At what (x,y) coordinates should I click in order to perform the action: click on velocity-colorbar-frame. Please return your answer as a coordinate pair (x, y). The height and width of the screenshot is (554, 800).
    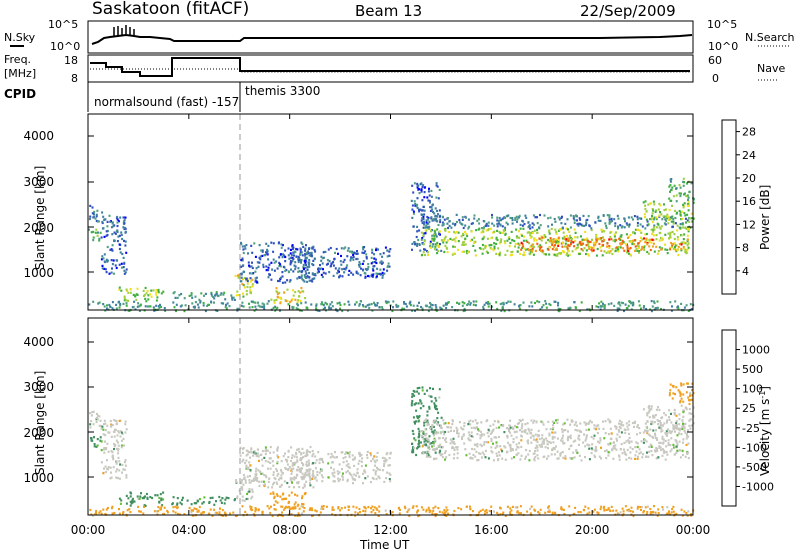
    Looking at the image, I should click on (729, 418).